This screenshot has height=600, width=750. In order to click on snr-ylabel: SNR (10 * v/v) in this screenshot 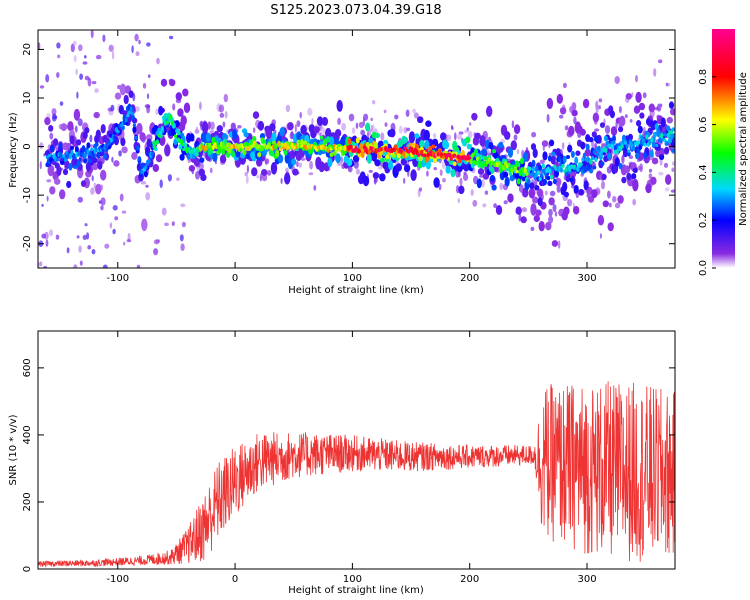, I will do `click(13, 449)`.